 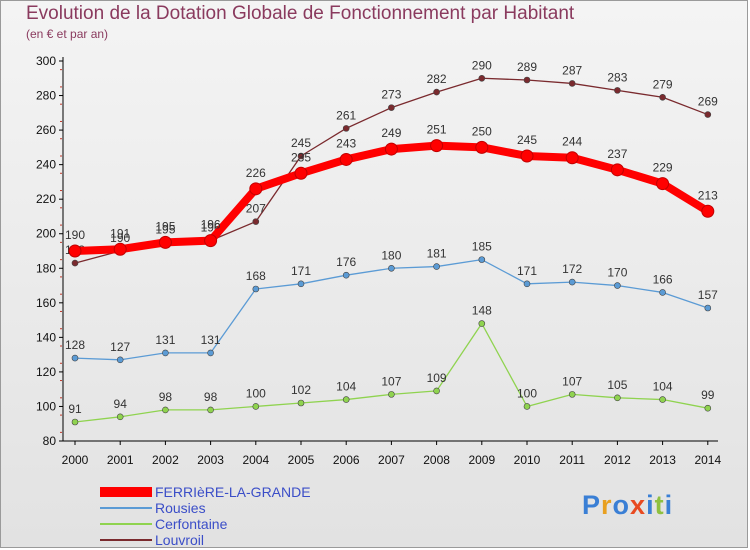 What do you see at coordinates (572, 142) in the screenshot?
I see `data-label: 244` at bounding box center [572, 142].